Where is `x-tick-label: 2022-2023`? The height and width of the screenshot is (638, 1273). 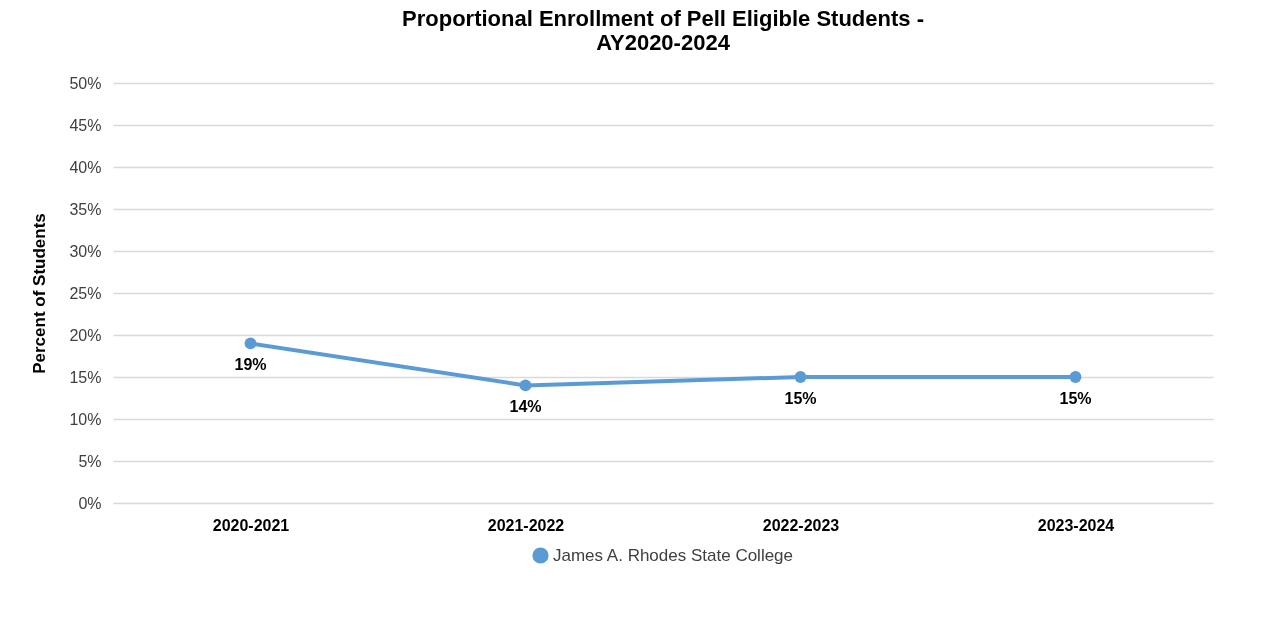
x-tick-label: 2022-2023 is located at coordinates (801, 525).